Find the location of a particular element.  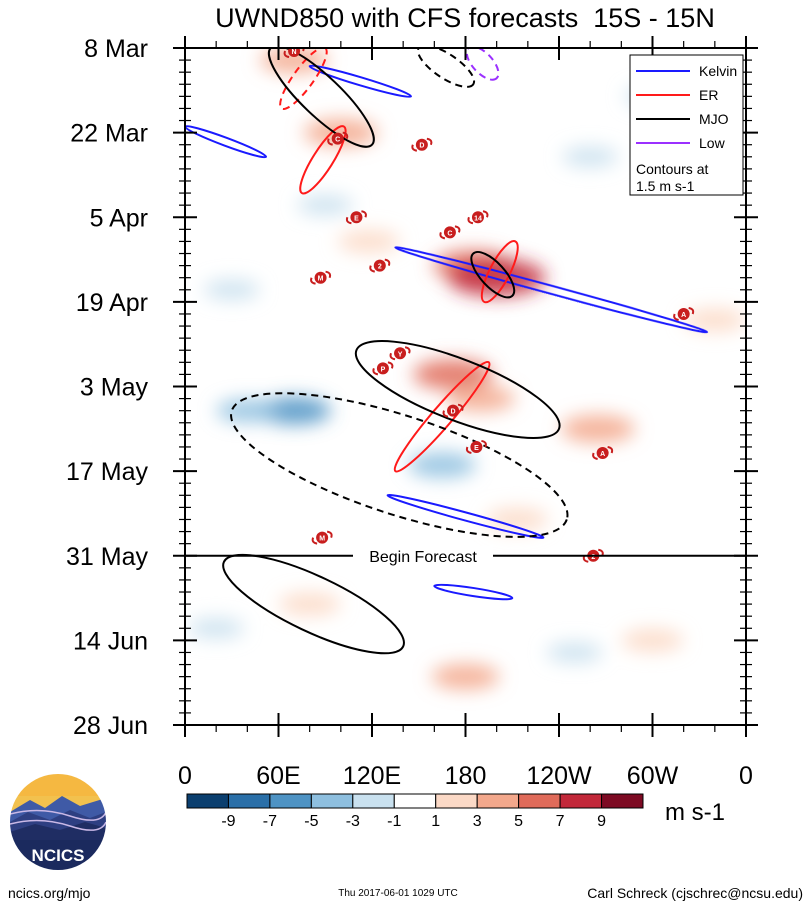

storm-label: A is located at coordinates (602, 454).